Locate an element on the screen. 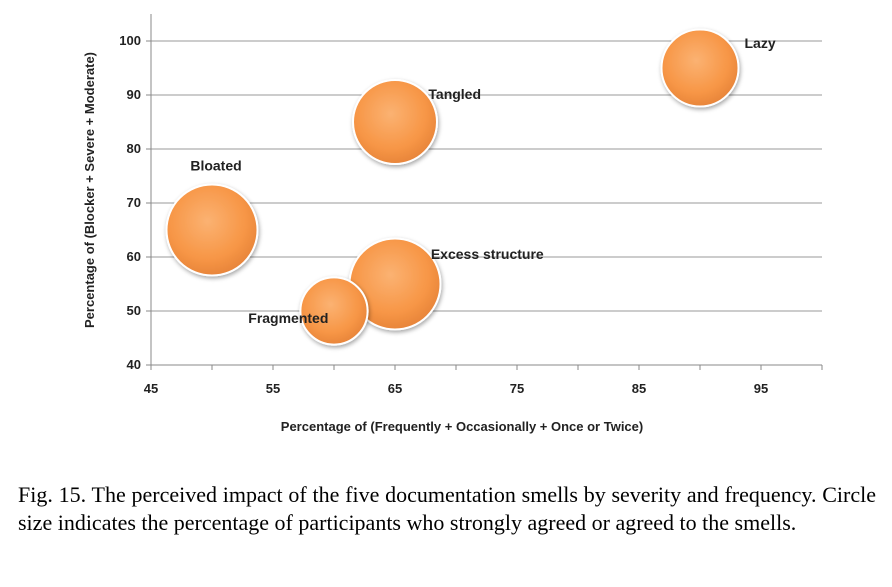 The height and width of the screenshot is (587, 892). bubble-label: Bloated is located at coordinates (215, 166).